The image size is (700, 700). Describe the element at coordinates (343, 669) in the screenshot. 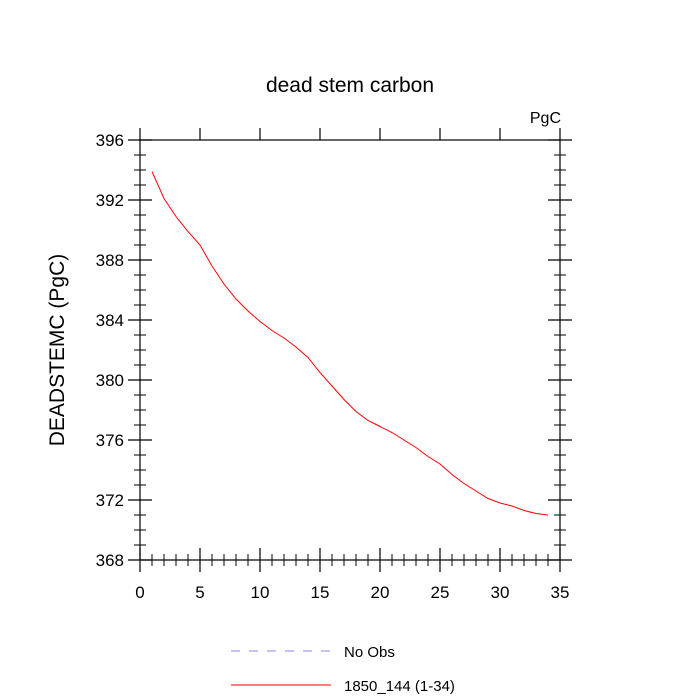

I see `legend: No Obs 1850_144 (1-34)` at that location.